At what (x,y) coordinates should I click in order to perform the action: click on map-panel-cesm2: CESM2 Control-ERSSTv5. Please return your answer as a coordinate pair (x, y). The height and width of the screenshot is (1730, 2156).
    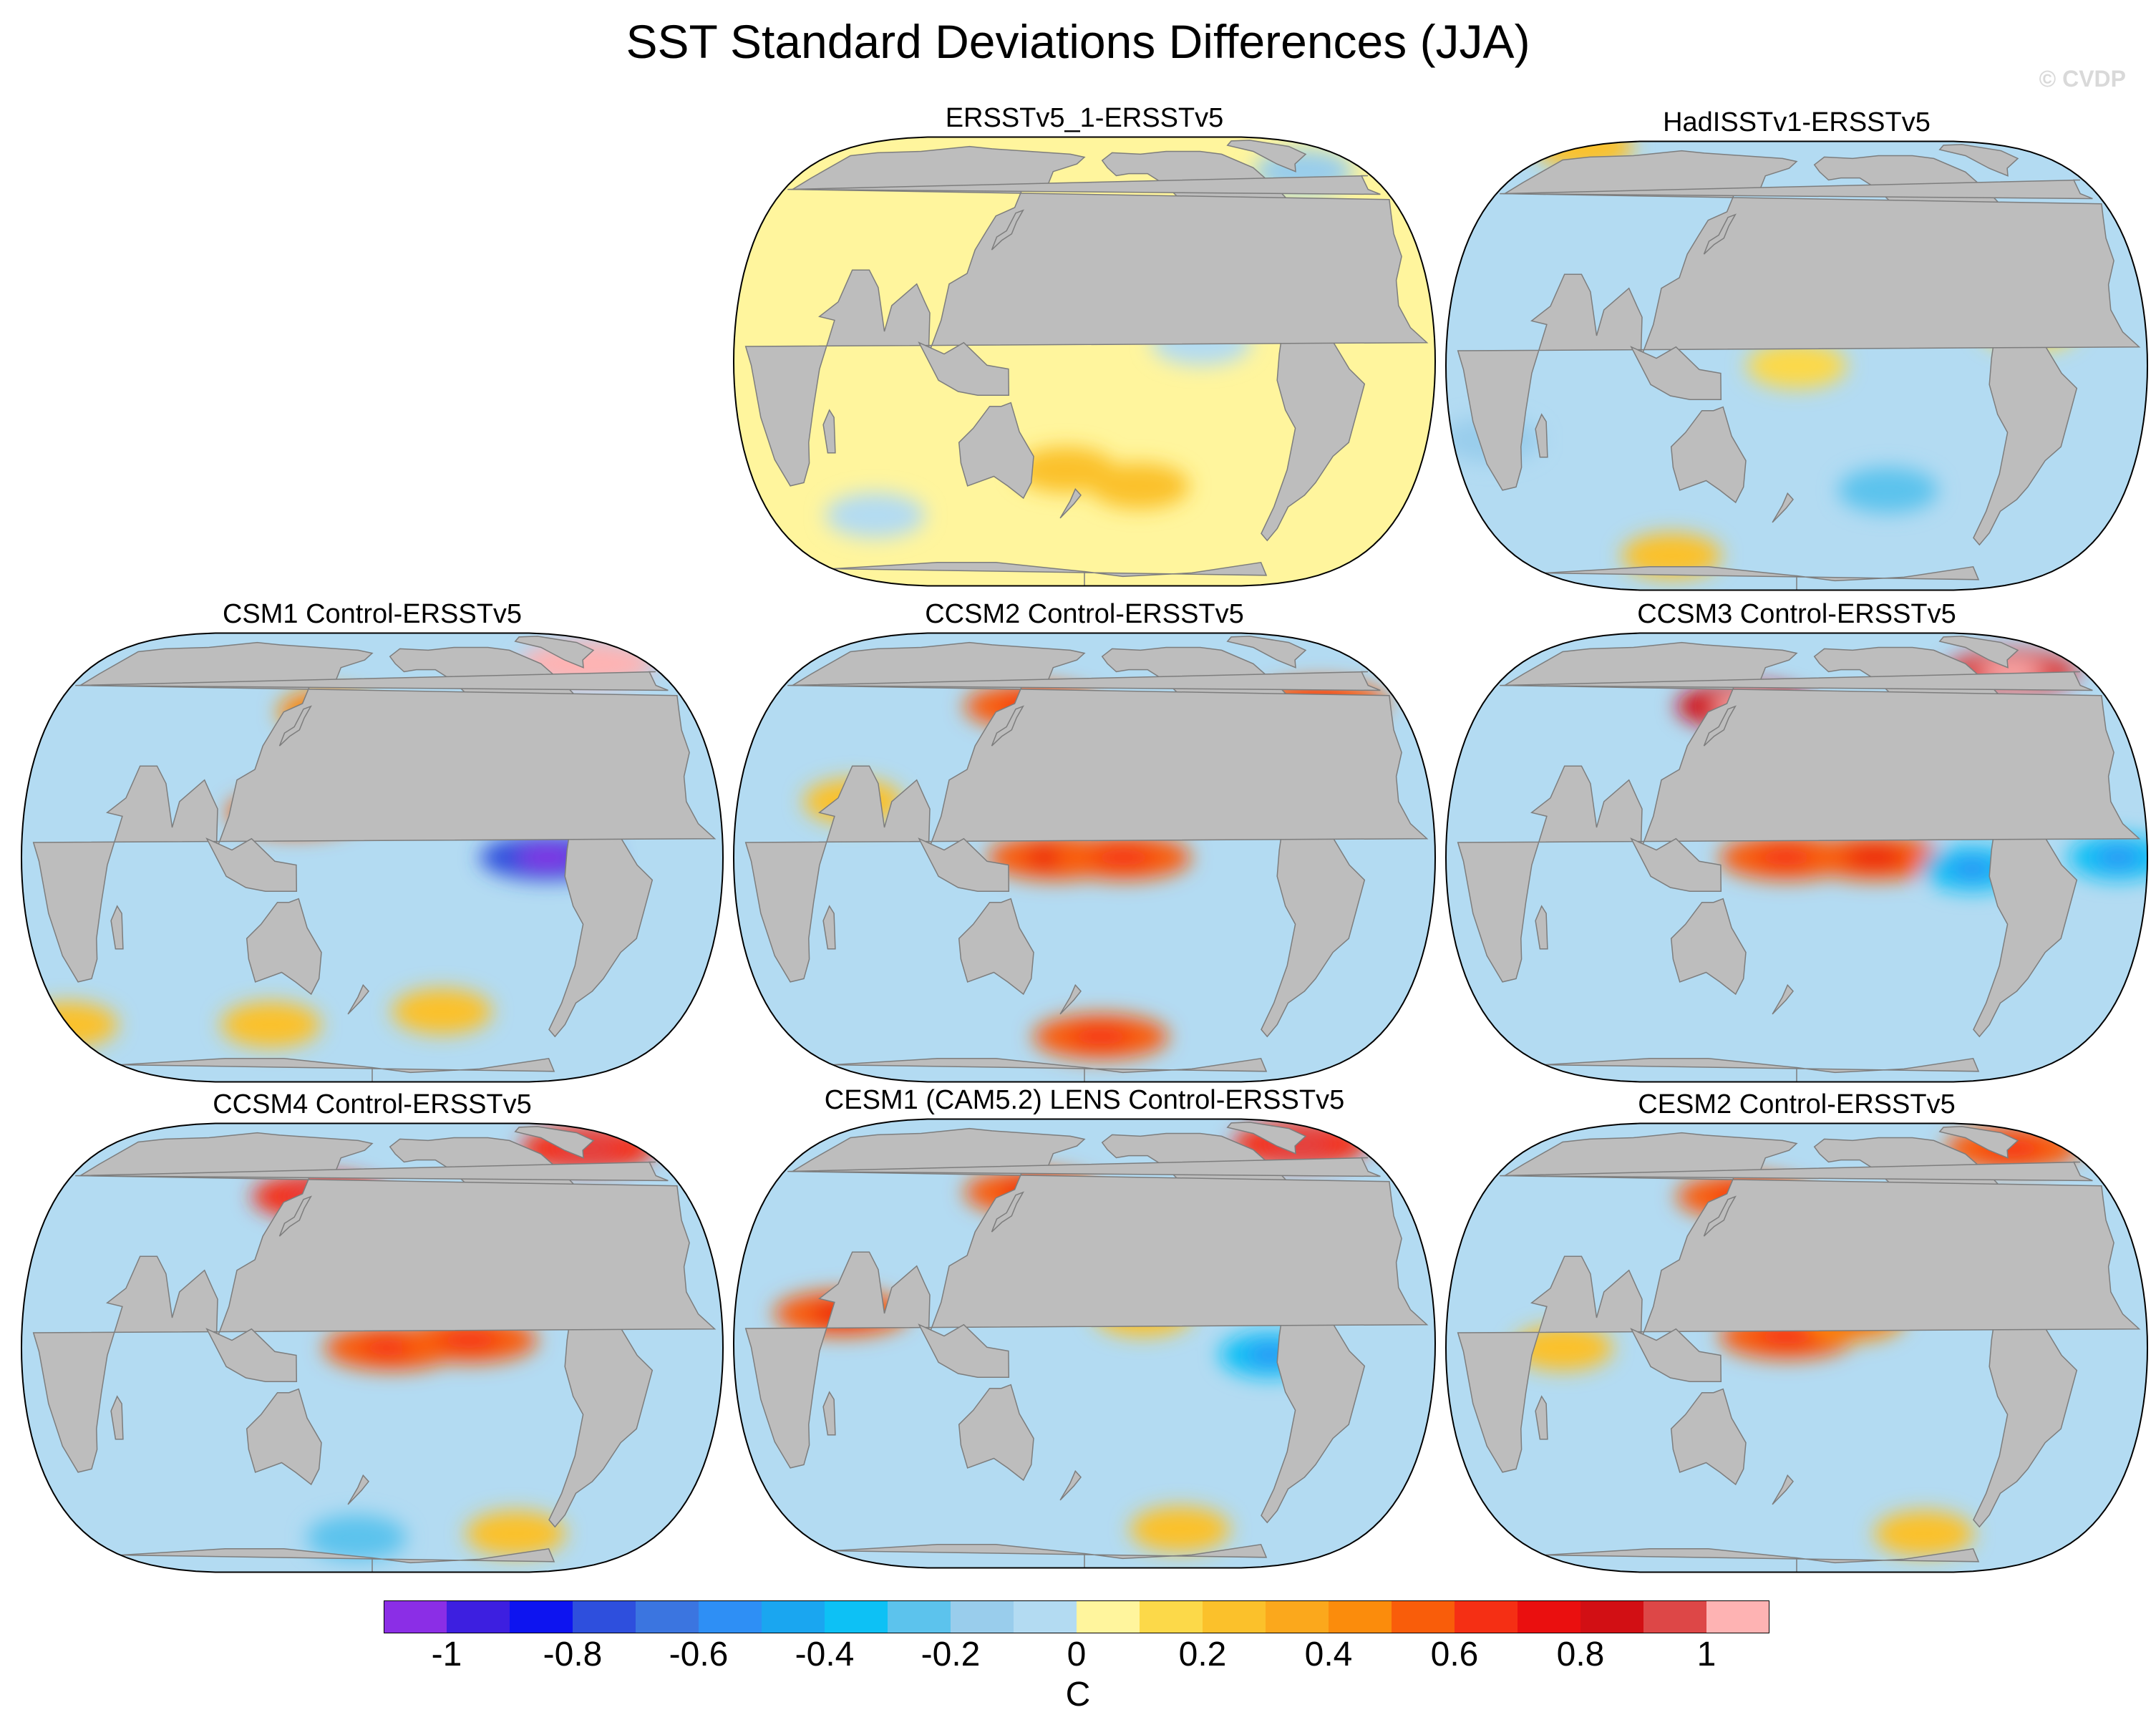
    Looking at the image, I should click on (1797, 1330).